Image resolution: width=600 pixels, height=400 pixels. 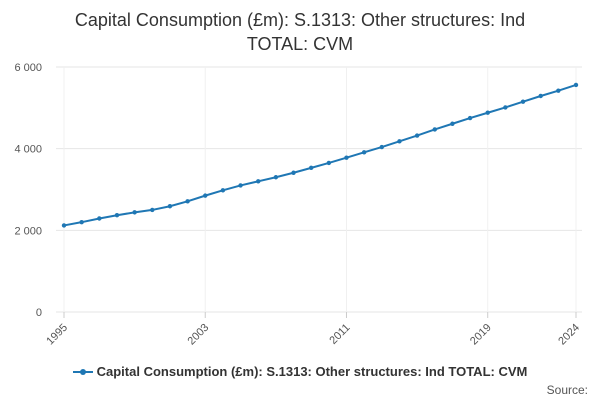 I want to click on x-tick-label: 2019, so click(x=481, y=335).